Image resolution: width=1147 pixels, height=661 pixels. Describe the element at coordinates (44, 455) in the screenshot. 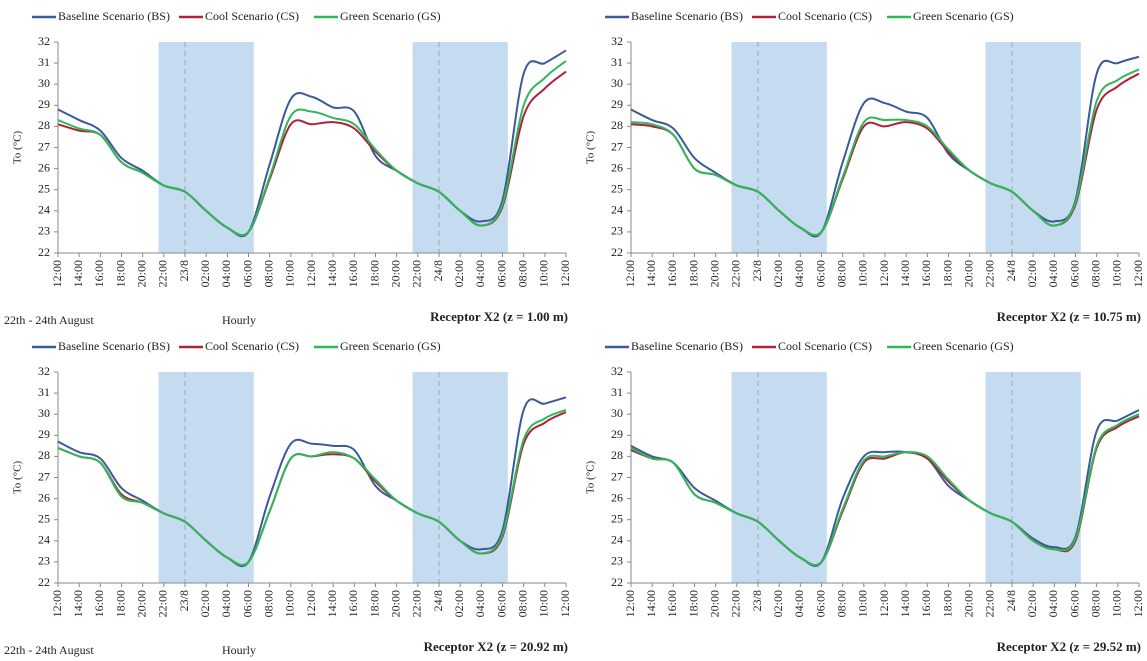

I see `y-tick-label: 28` at that location.